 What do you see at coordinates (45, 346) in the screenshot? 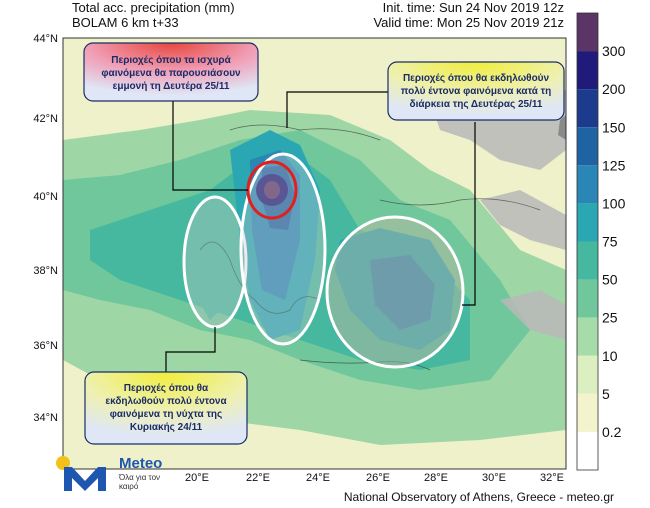
I see `lat-label: 36°N` at bounding box center [45, 346].